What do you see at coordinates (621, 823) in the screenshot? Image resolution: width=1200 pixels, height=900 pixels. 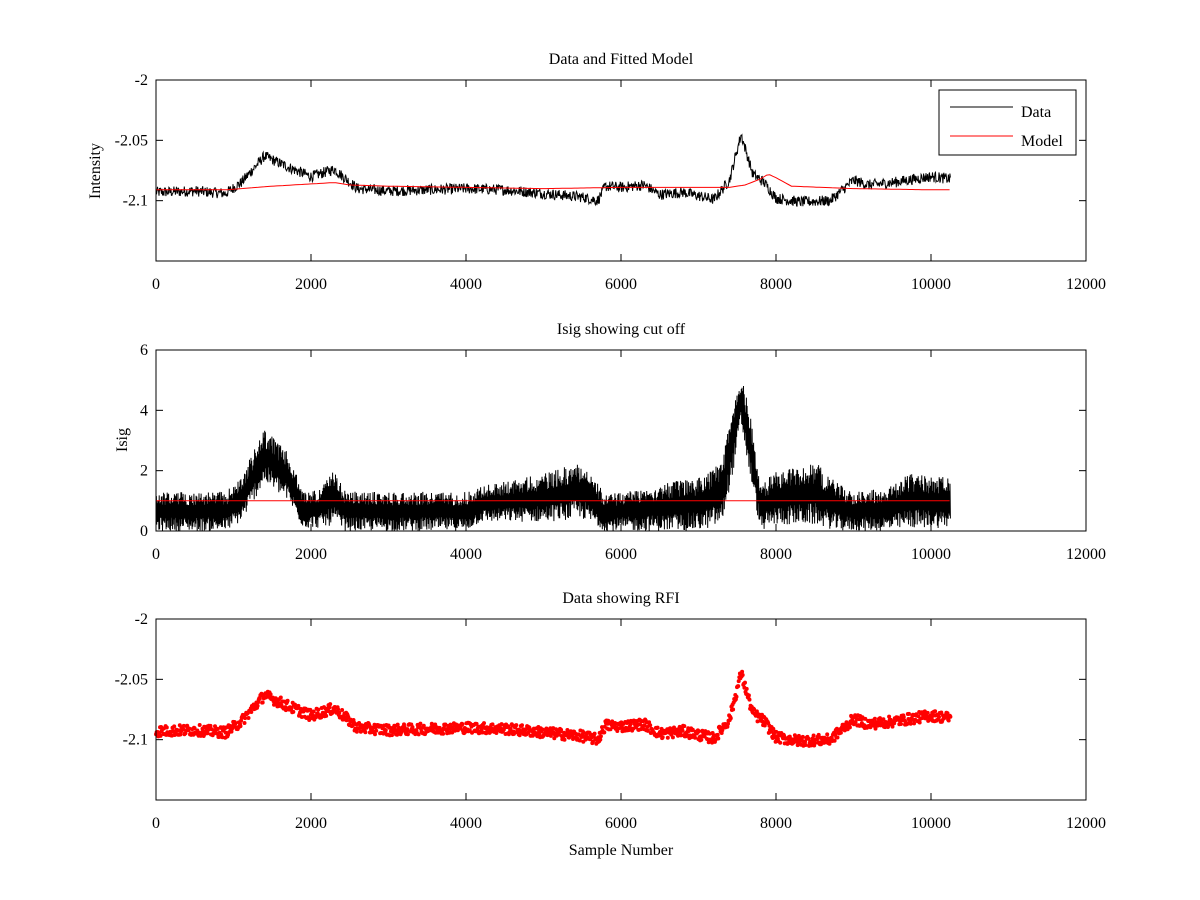 I see `x-tick-label: 6000` at bounding box center [621, 823].